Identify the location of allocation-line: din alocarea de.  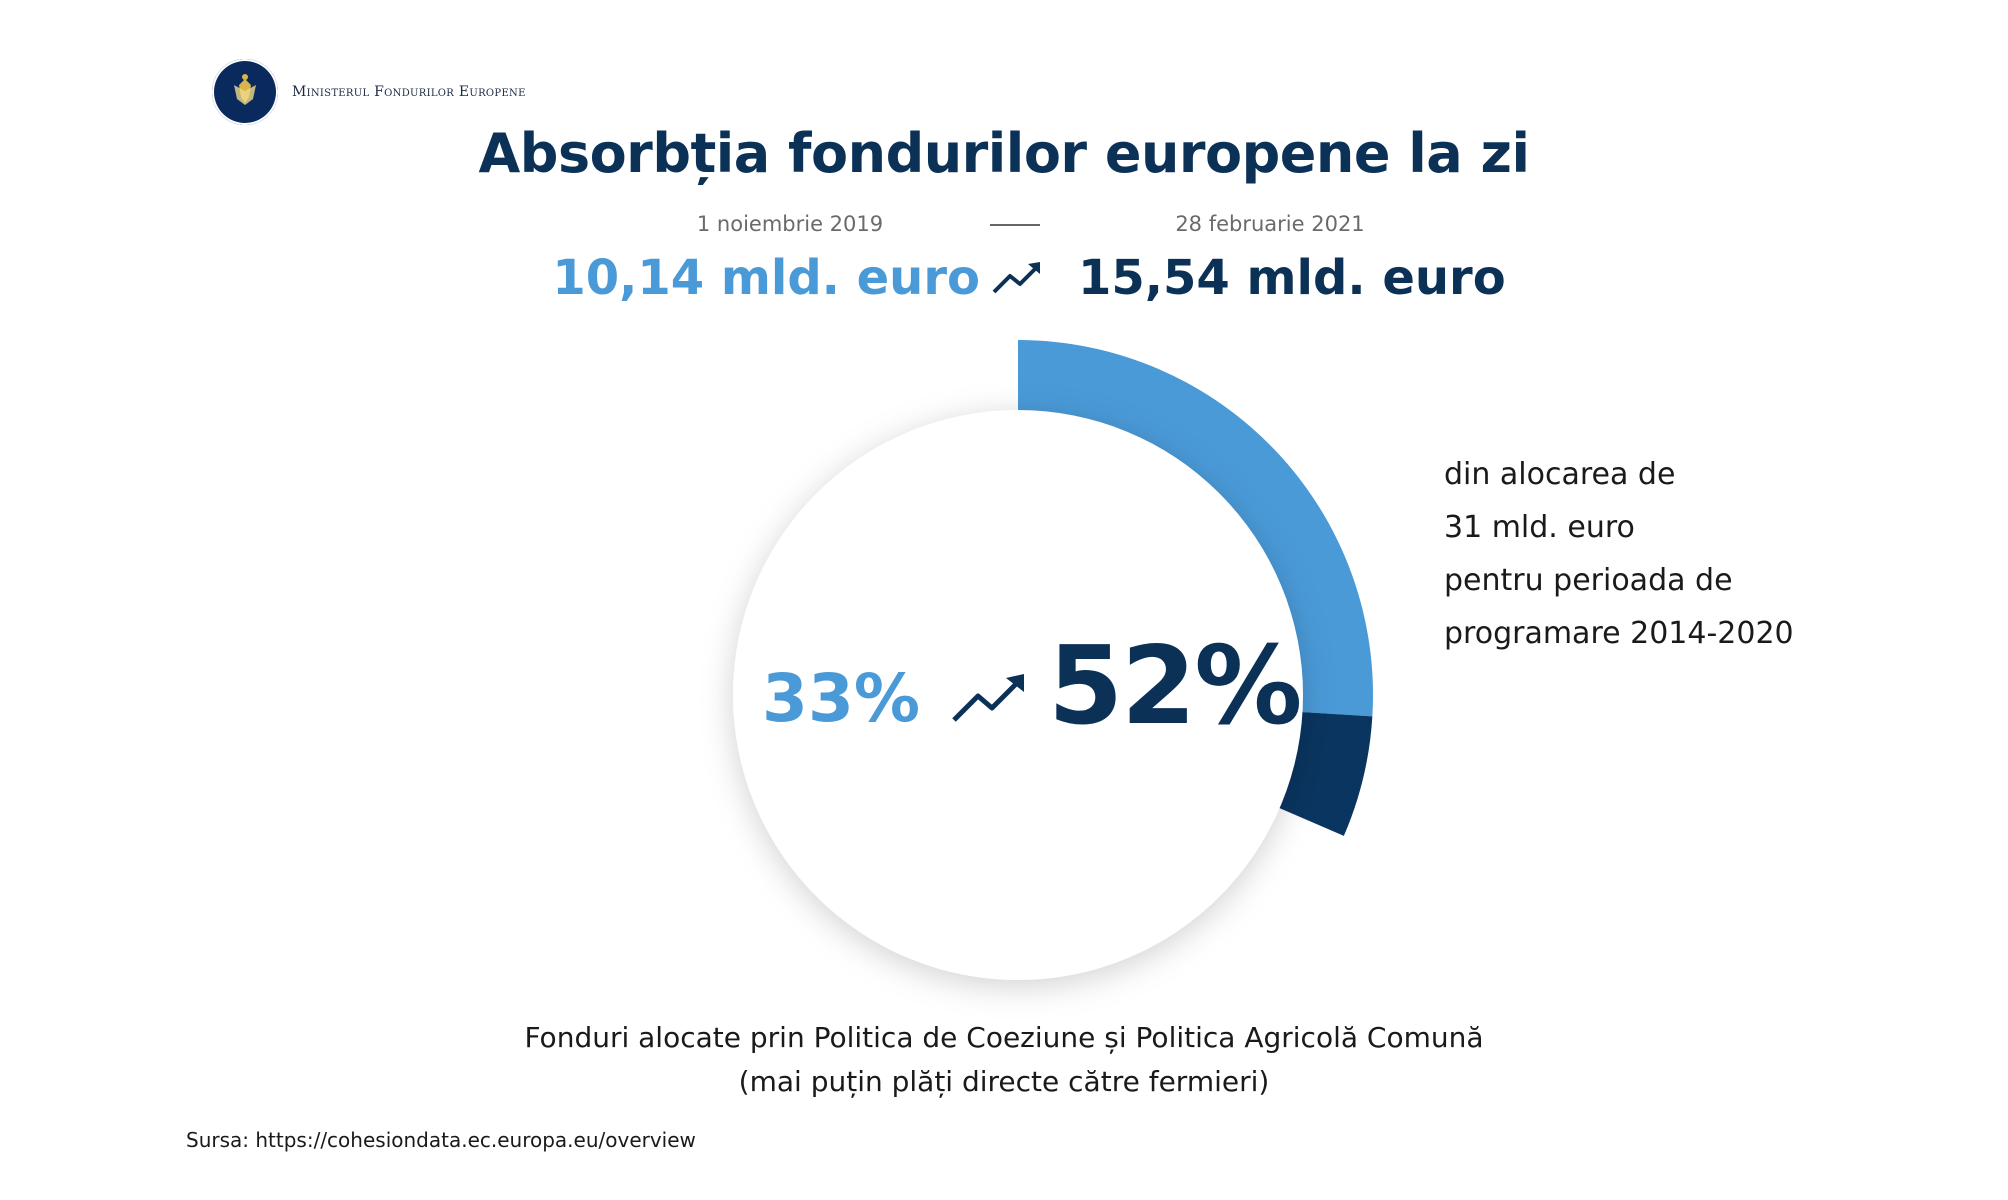
(1560, 474).